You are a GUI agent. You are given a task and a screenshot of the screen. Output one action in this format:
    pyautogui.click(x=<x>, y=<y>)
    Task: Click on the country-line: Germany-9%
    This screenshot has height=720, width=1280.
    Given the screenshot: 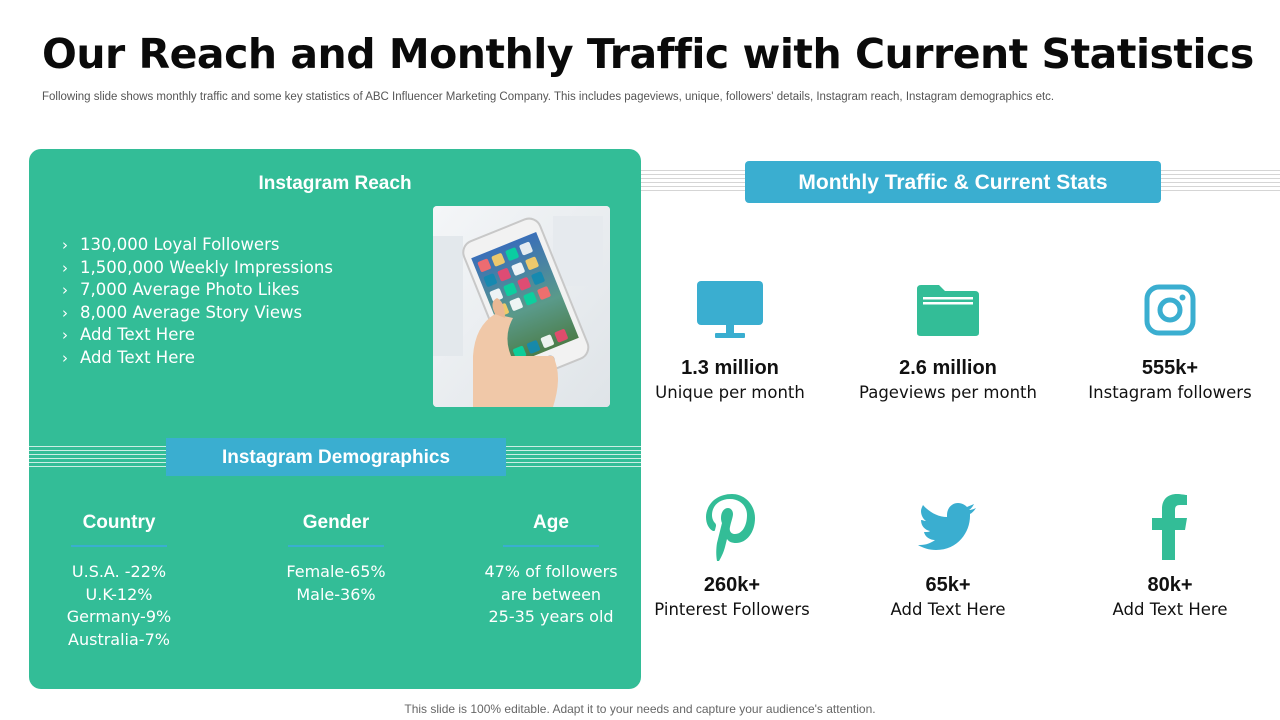 What is the action you would take?
    pyautogui.click(x=119, y=617)
    